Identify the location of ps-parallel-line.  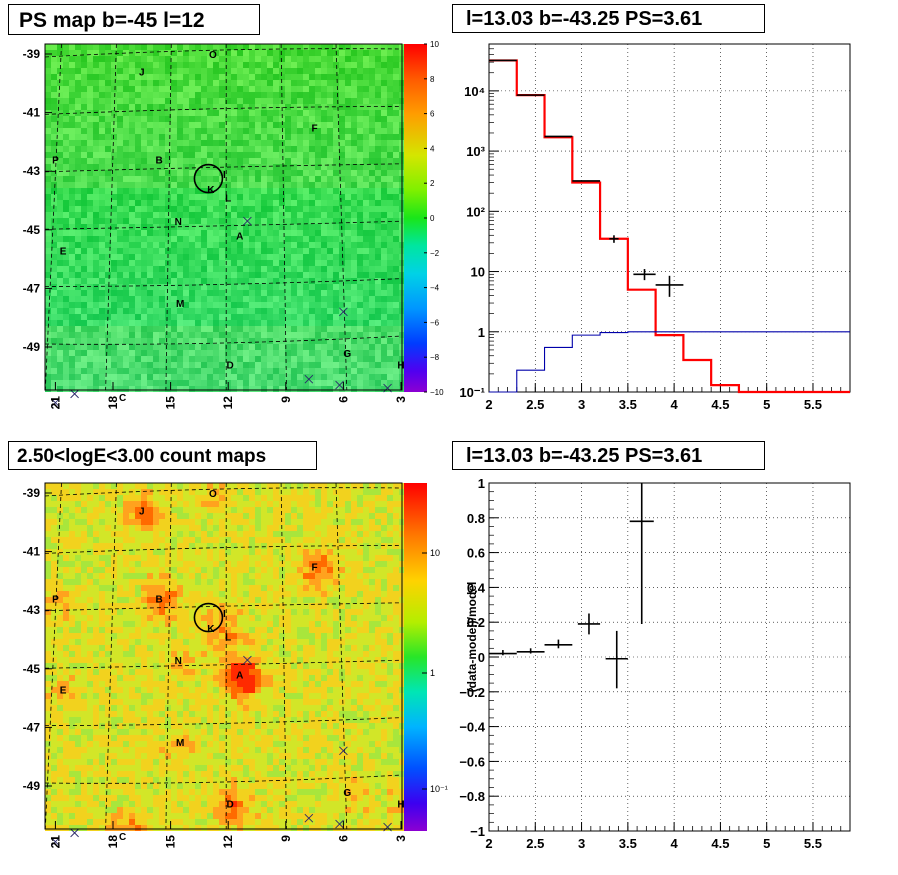
(223, 340).